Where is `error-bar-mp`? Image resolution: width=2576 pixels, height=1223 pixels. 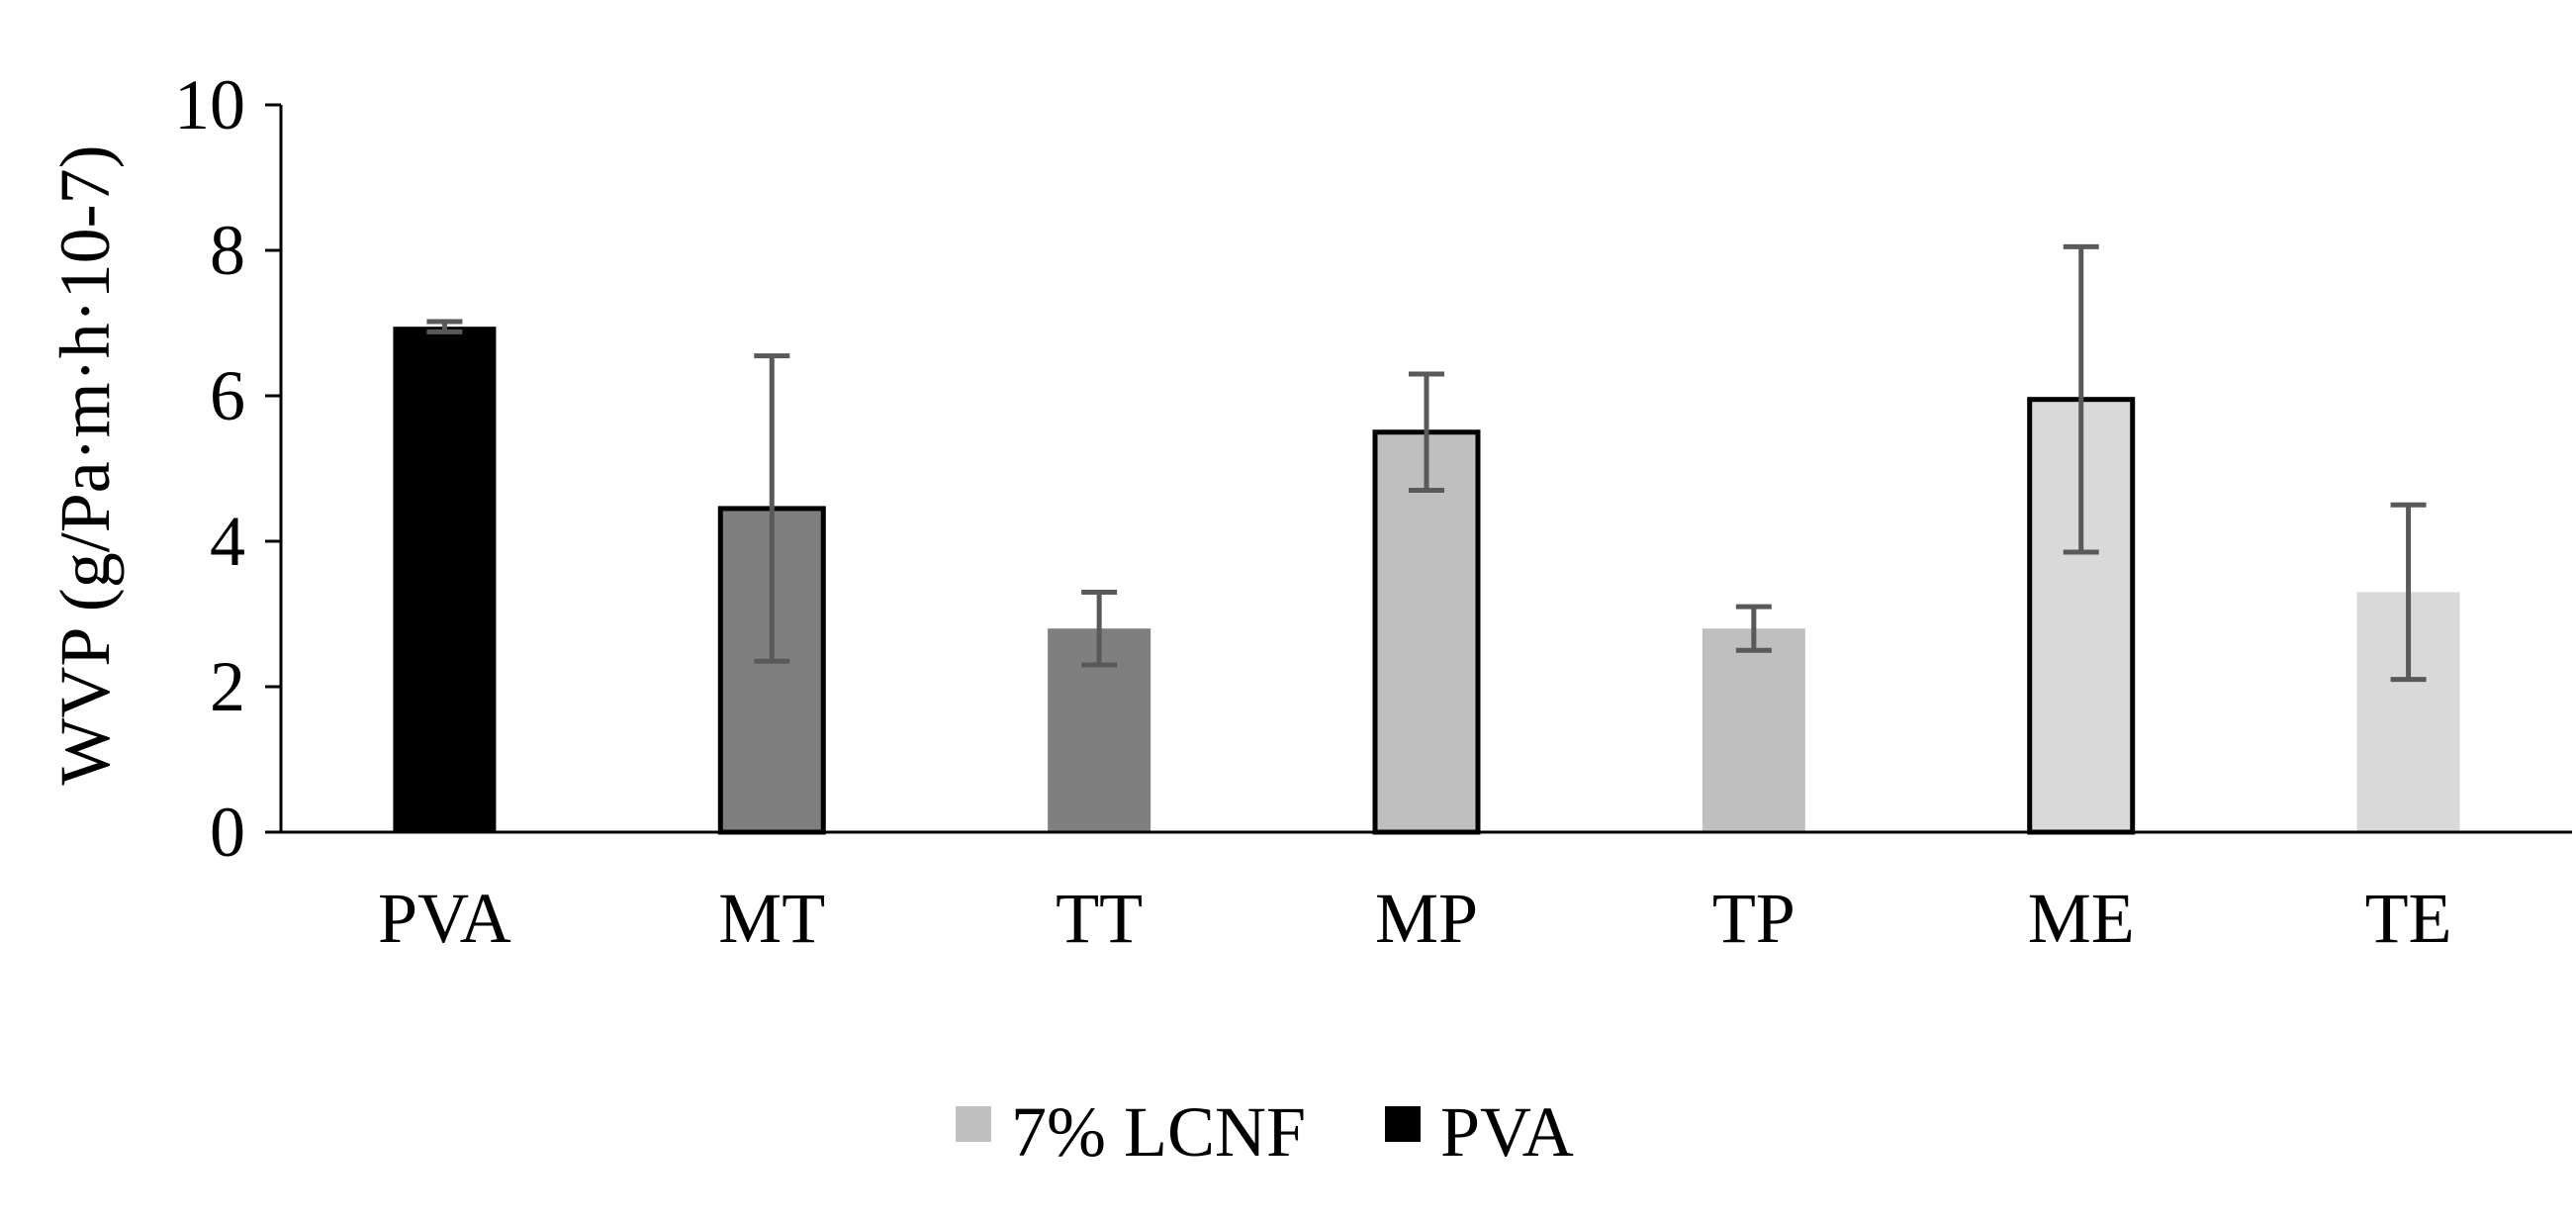 error-bar-mp is located at coordinates (1426, 432).